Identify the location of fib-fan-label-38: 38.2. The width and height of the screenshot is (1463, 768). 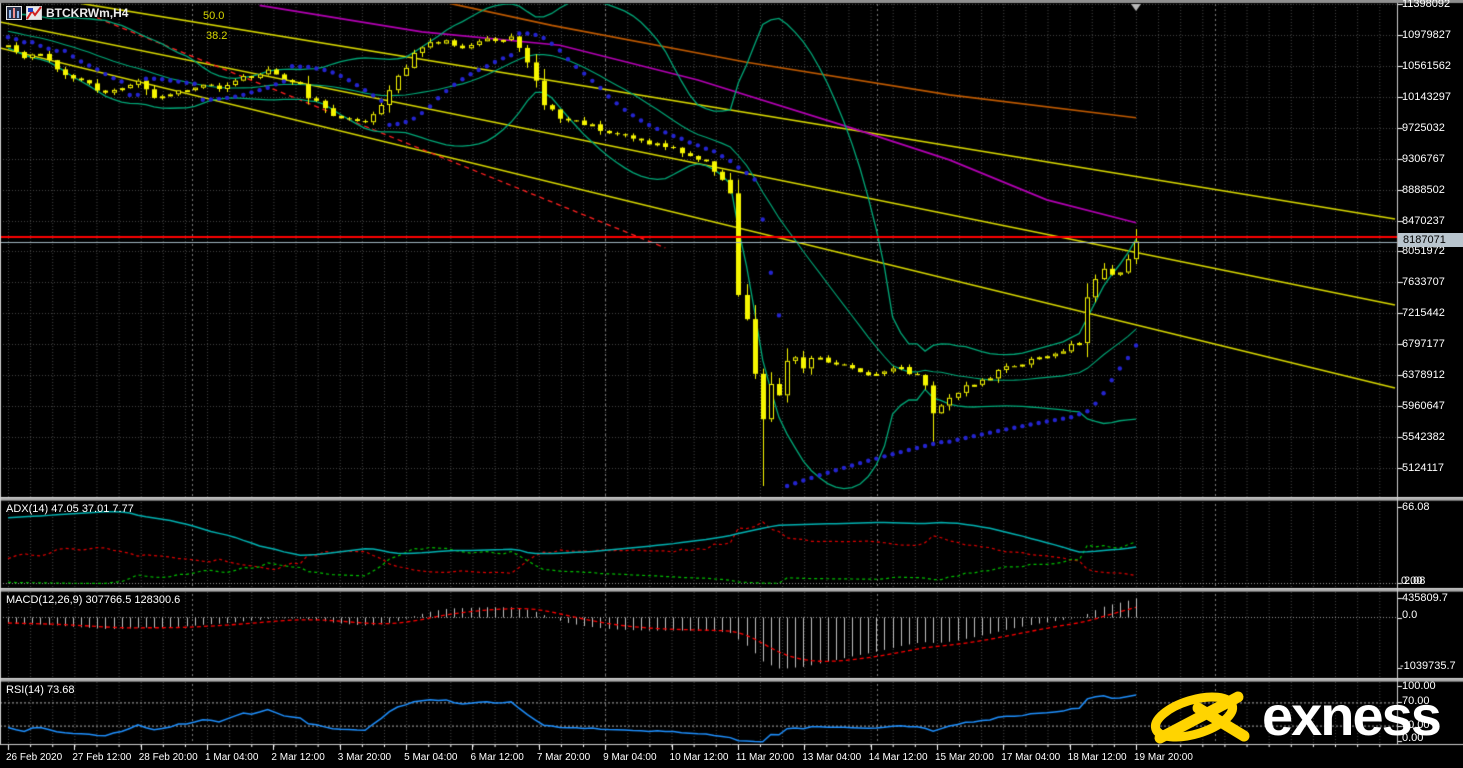
(217, 36).